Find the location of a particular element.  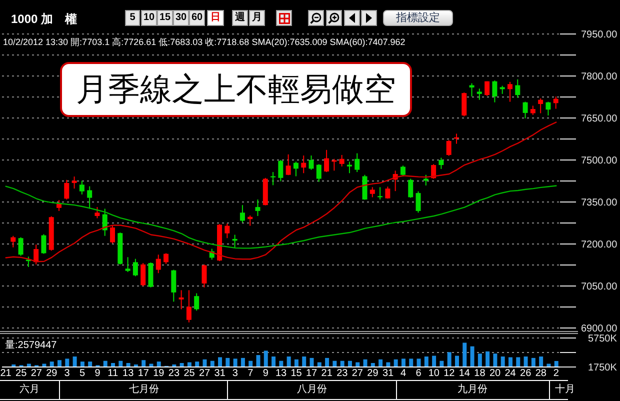

line-series is located at coordinates (281, 217).